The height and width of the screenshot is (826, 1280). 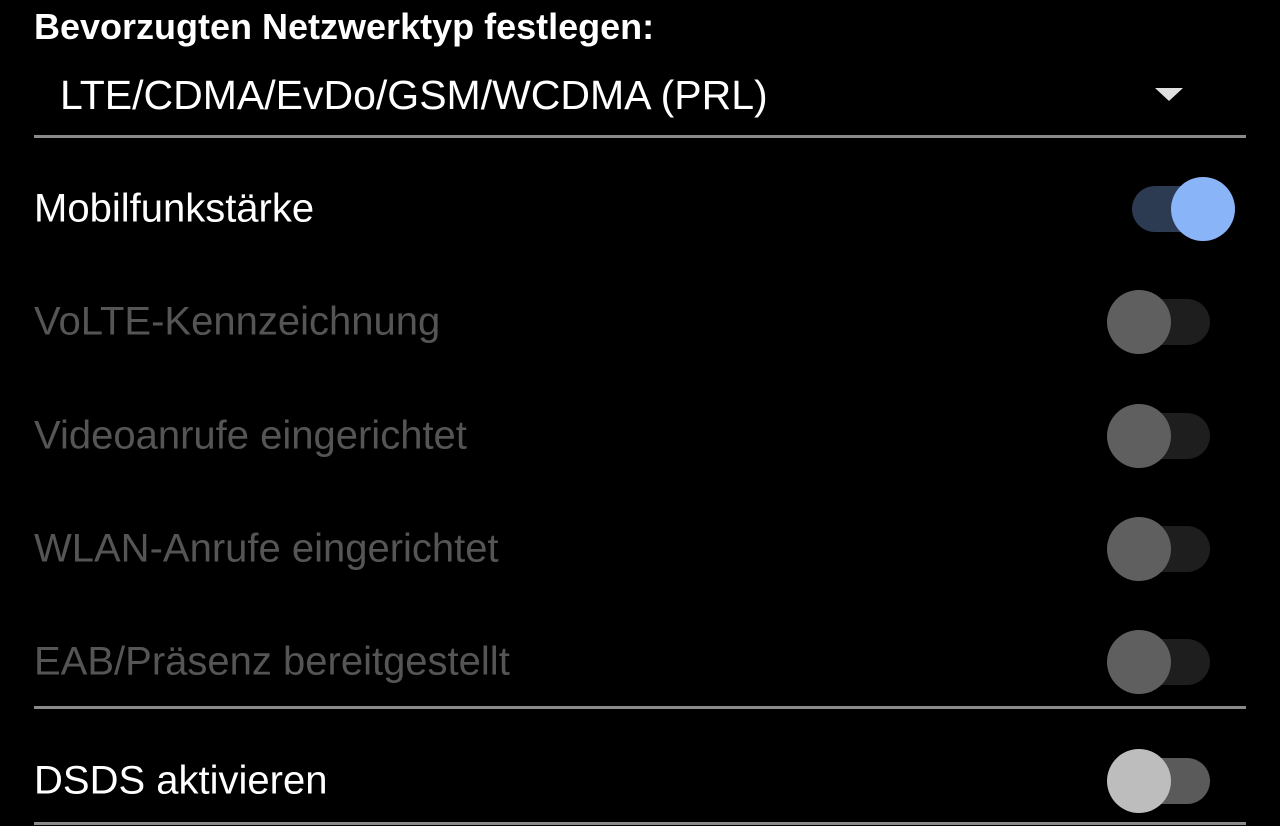 What do you see at coordinates (640, 549) in the screenshot?
I see `setting-row-wifi-calls: WLAN-Anrufe eingerichtet` at bounding box center [640, 549].